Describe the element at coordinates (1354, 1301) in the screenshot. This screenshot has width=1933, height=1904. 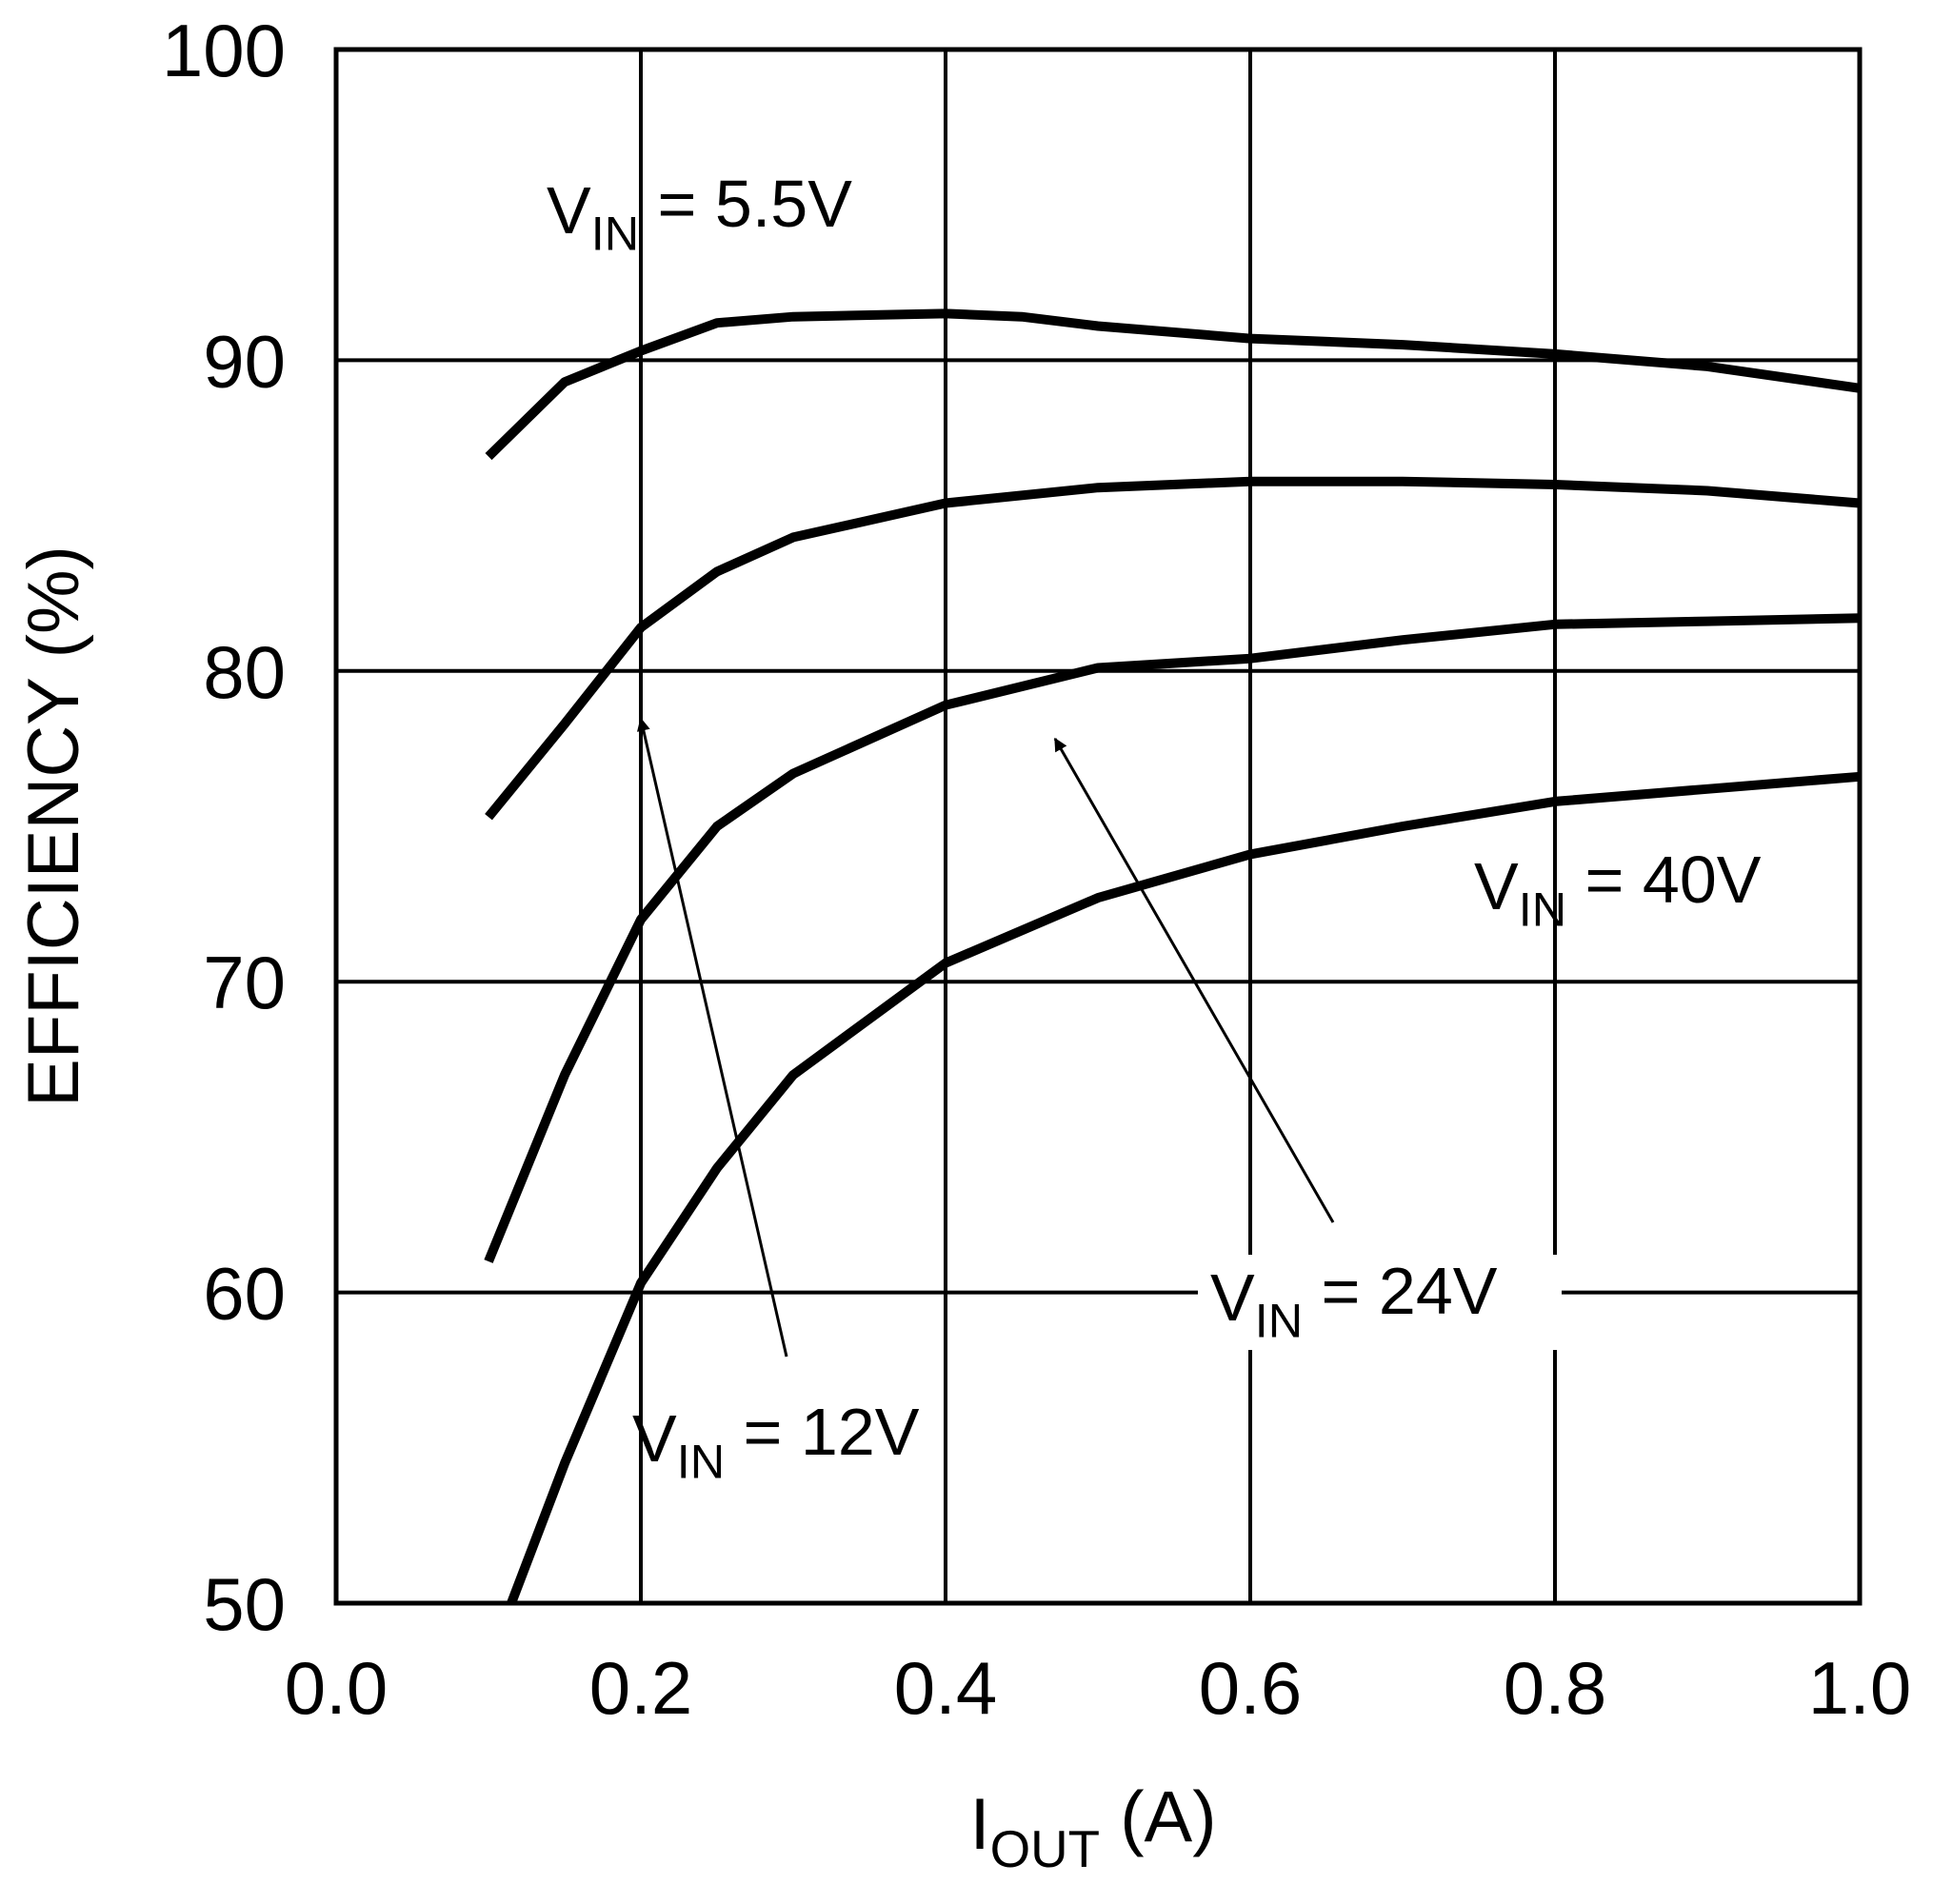
I see `series-label: VIN = 24V` at that location.